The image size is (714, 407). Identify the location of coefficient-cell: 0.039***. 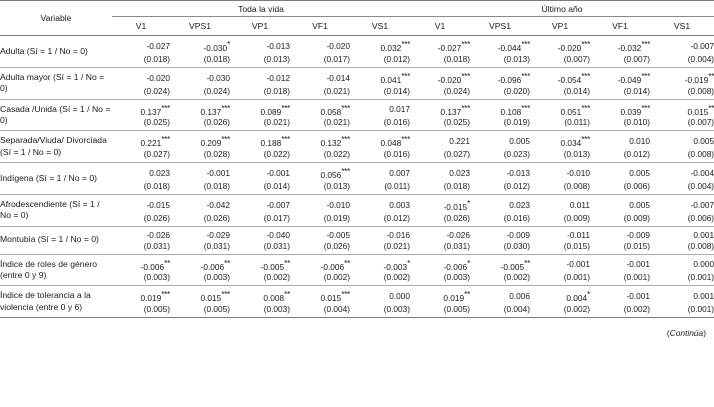
(620, 107).